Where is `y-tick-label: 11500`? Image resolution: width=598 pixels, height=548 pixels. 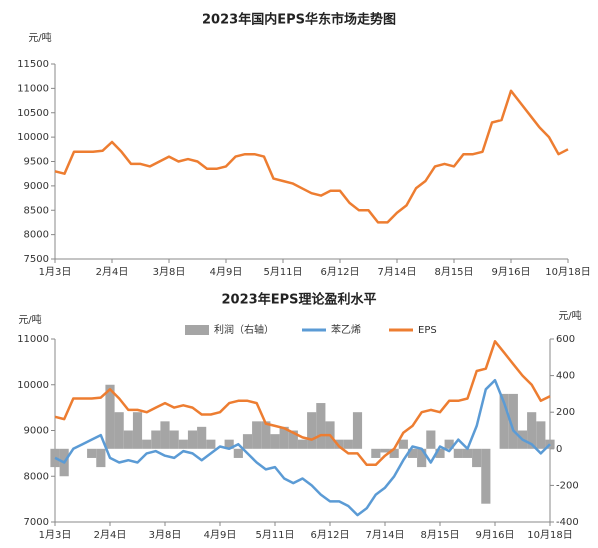 y-tick-label: 11500 is located at coordinates (33, 64).